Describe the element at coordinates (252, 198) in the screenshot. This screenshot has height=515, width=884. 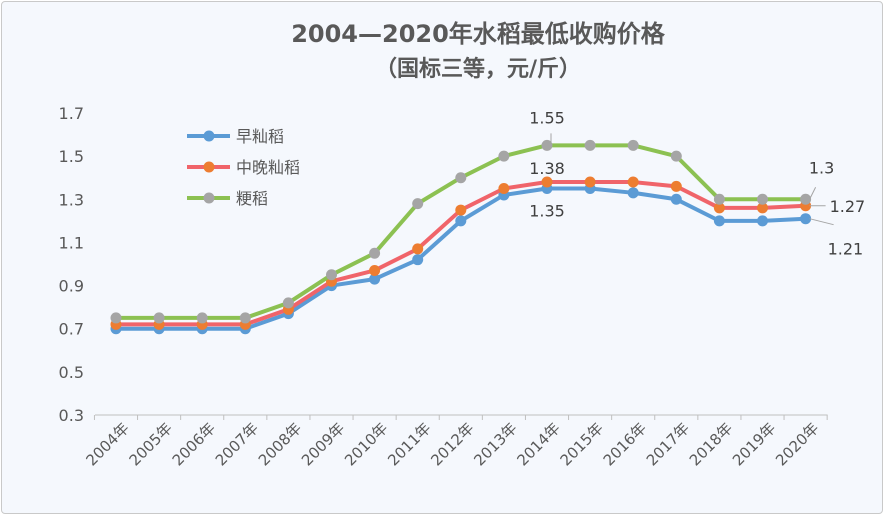
I see `legend-label: 粳稻` at that location.